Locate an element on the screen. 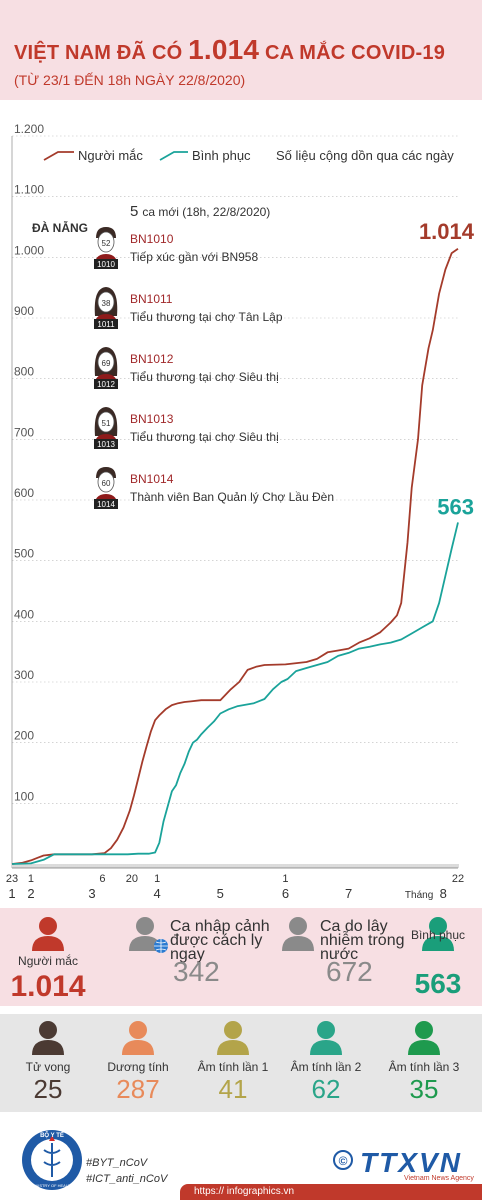 The image size is (482, 1200). new-cases-caption: 5 ca mới (18h, 22/8/2020) is located at coordinates (200, 211).